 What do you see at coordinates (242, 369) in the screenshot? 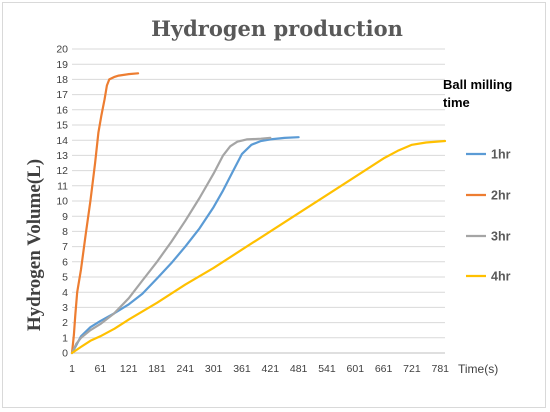
I see `x-tick-label: 361` at bounding box center [242, 369].